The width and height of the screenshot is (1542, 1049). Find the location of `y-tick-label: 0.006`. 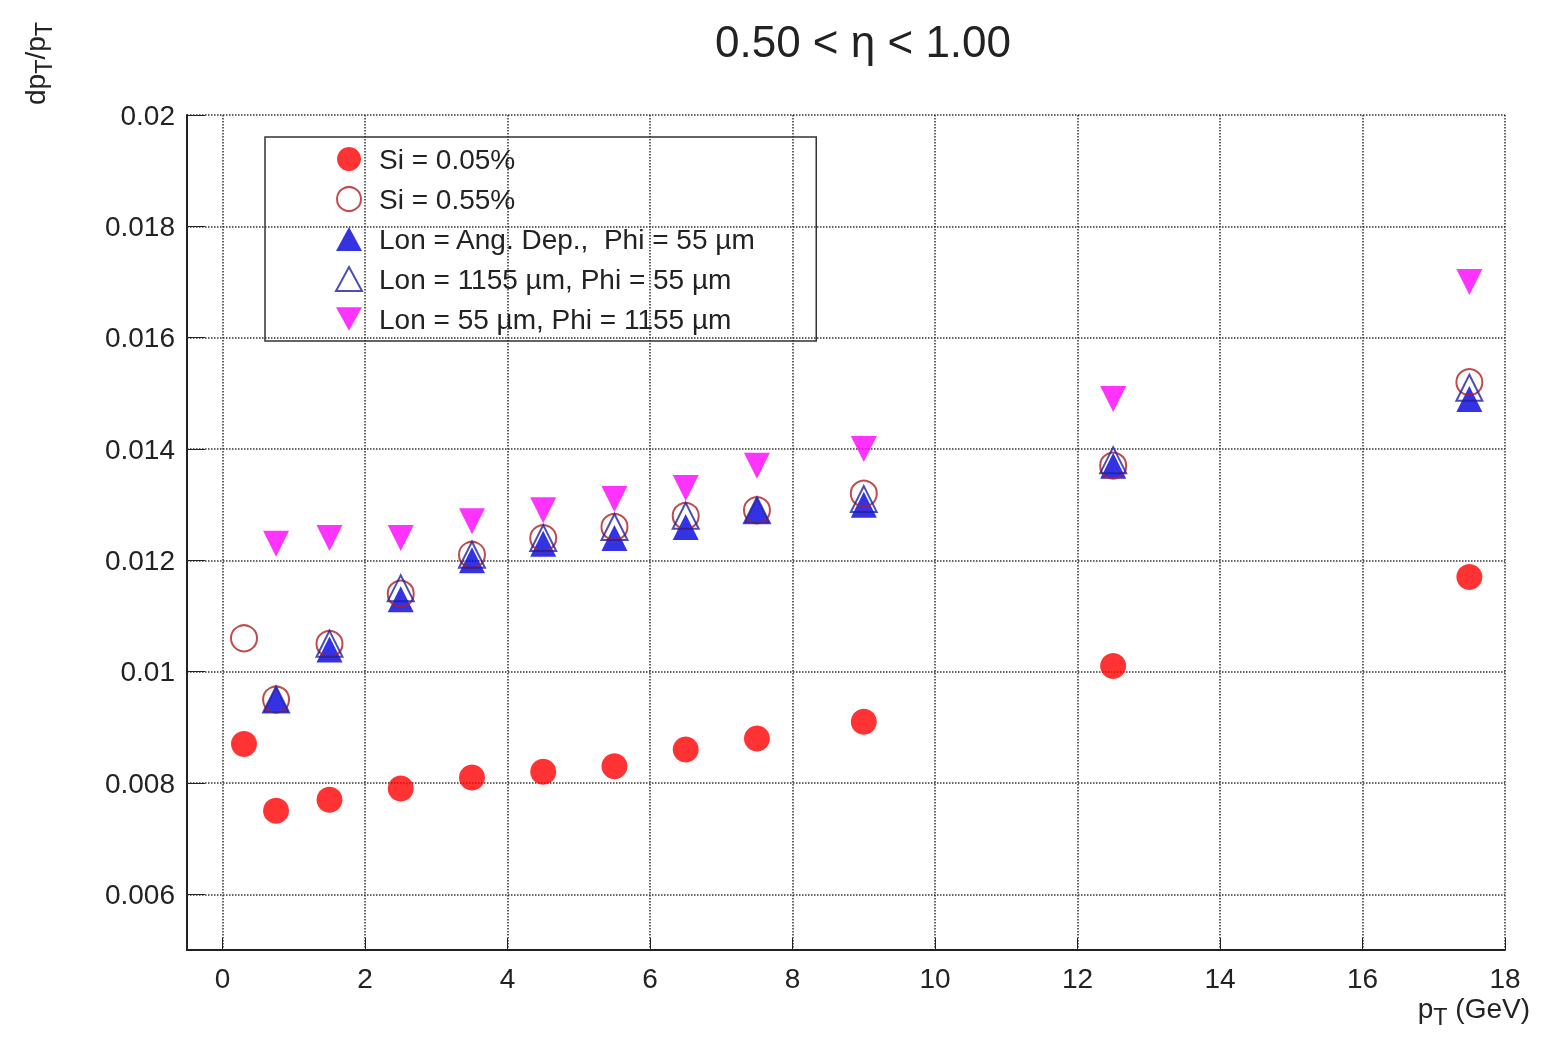

y-tick-label: 0.006 is located at coordinates (139, 894).